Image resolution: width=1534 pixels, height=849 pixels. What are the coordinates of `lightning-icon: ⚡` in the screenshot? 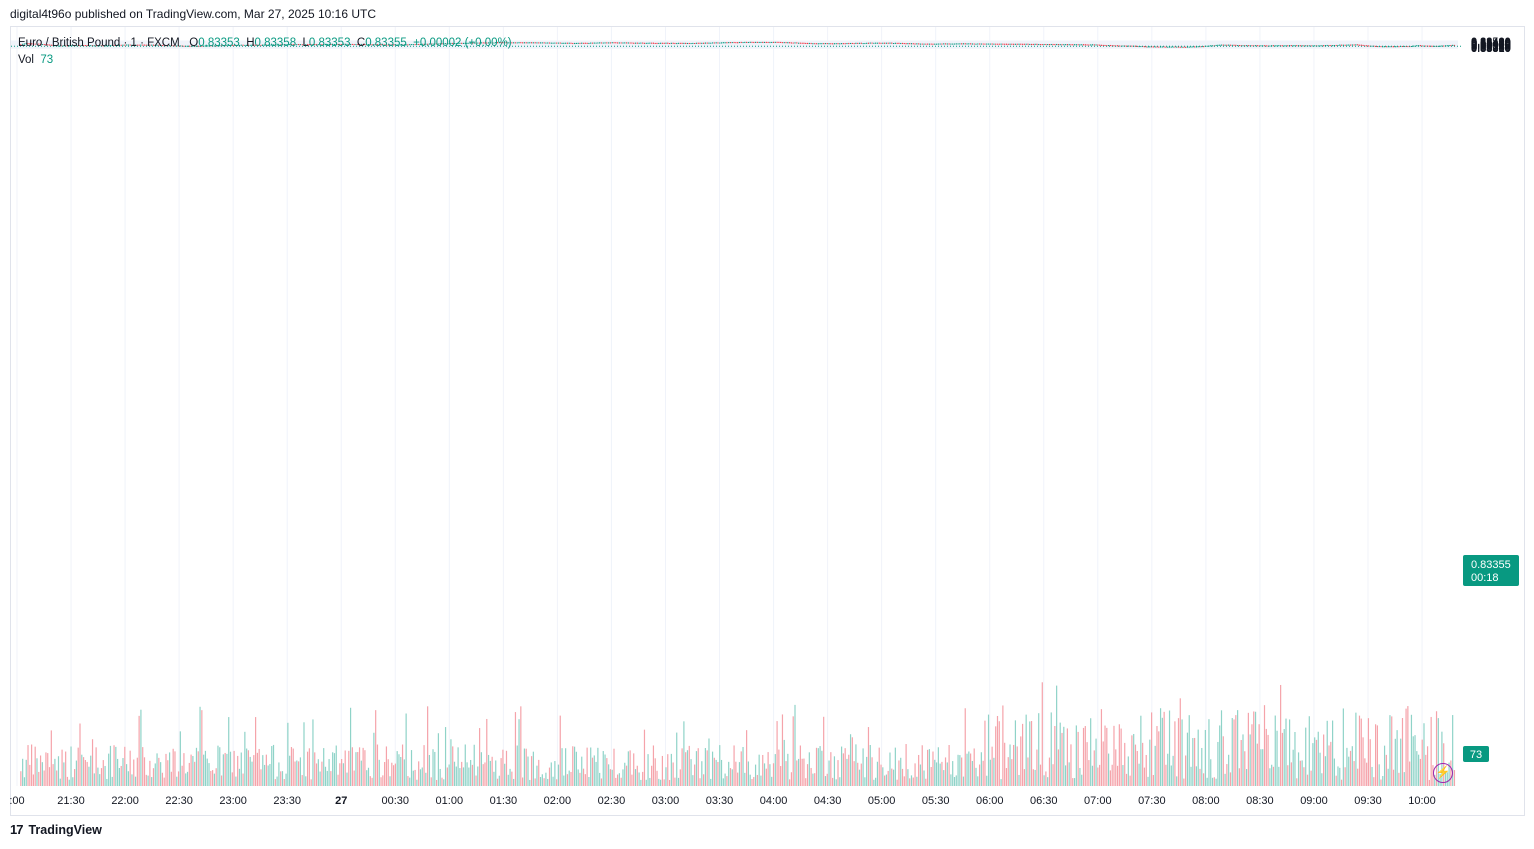 It's located at (1443, 773).